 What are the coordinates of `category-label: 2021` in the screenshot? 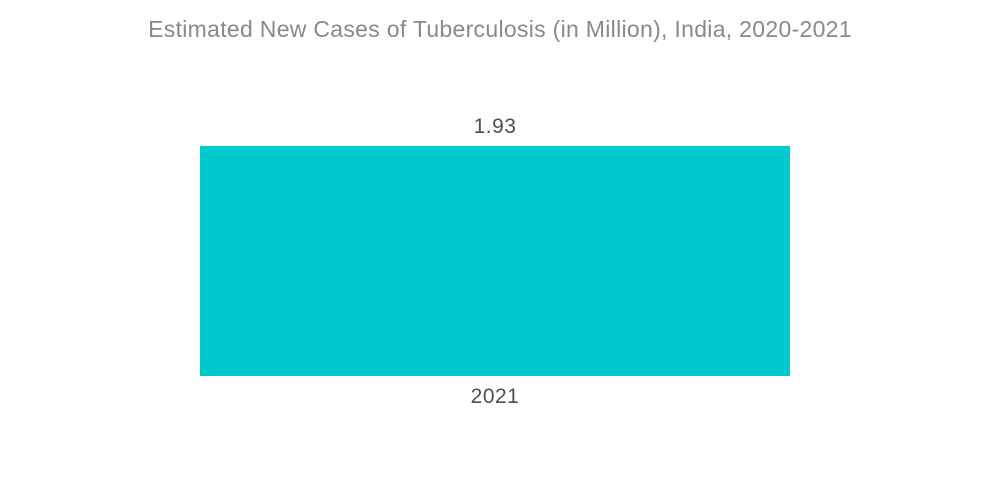 It's located at (495, 396).